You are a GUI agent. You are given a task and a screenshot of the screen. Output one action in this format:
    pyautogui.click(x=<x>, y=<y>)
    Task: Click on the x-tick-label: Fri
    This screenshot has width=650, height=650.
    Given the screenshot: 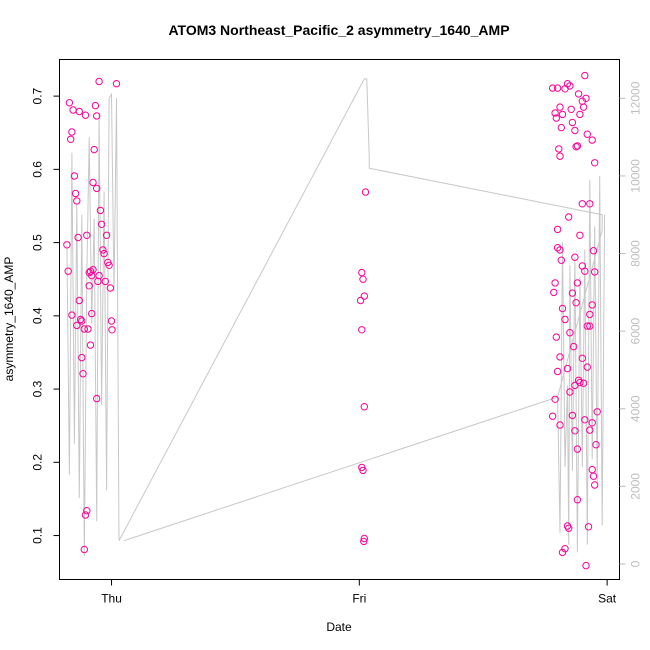 What is the action you would take?
    pyautogui.click(x=359, y=599)
    